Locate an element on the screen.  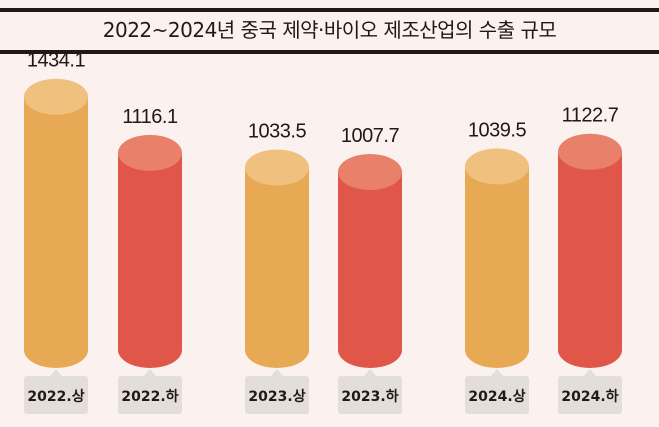
title-band: 2022~2024년 중국 제약·바이오 제조산업의 수출 규모 is located at coordinates (329, 28).